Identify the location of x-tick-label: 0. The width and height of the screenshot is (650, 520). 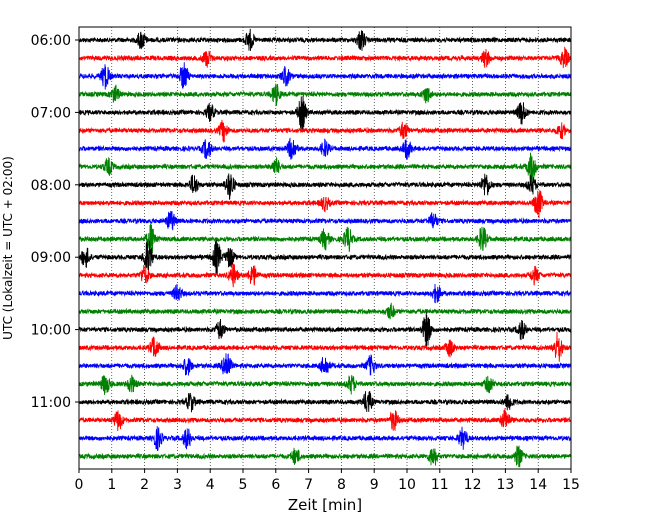
(79, 485).